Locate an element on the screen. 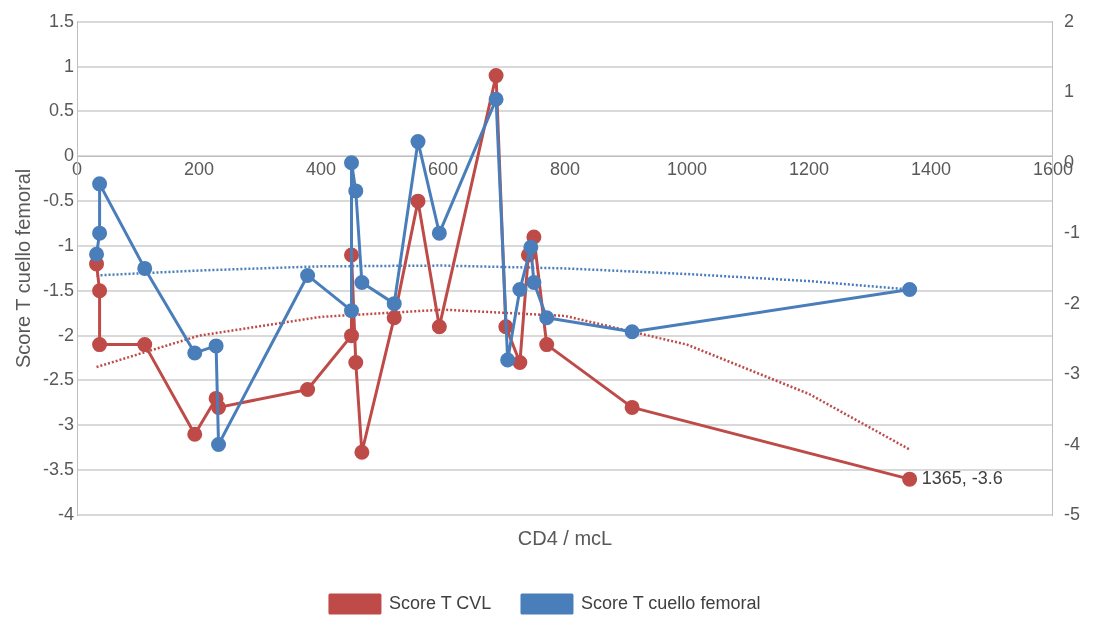  y2-tick-label: -3 is located at coordinates (1072, 373).